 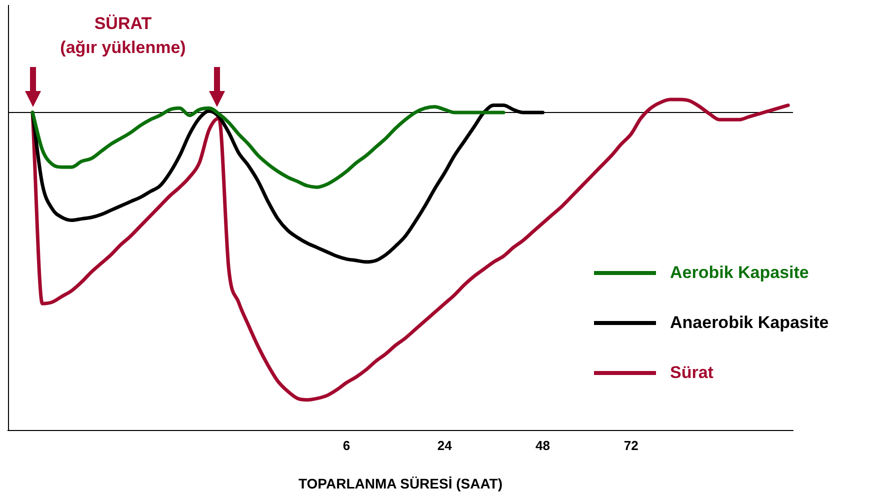 What do you see at coordinates (543, 445) in the screenshot?
I see `x-tick-label: 48` at bounding box center [543, 445].